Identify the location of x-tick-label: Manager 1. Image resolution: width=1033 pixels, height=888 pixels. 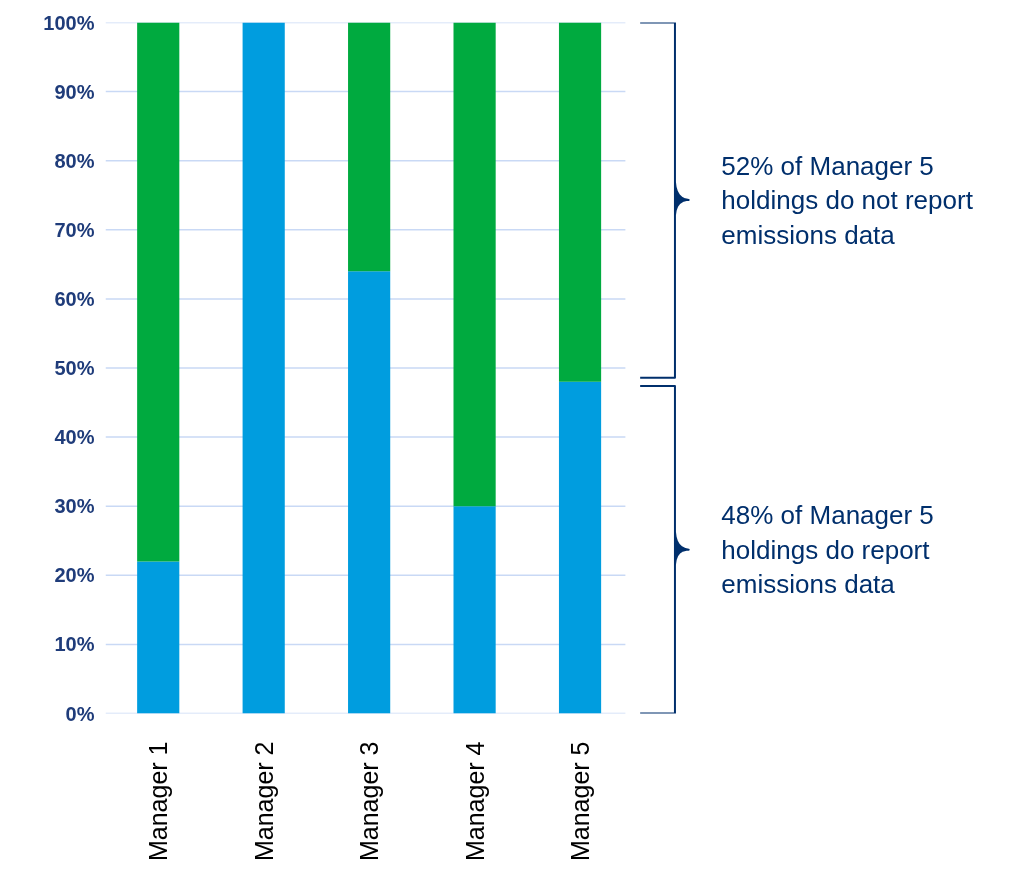
(158, 801).